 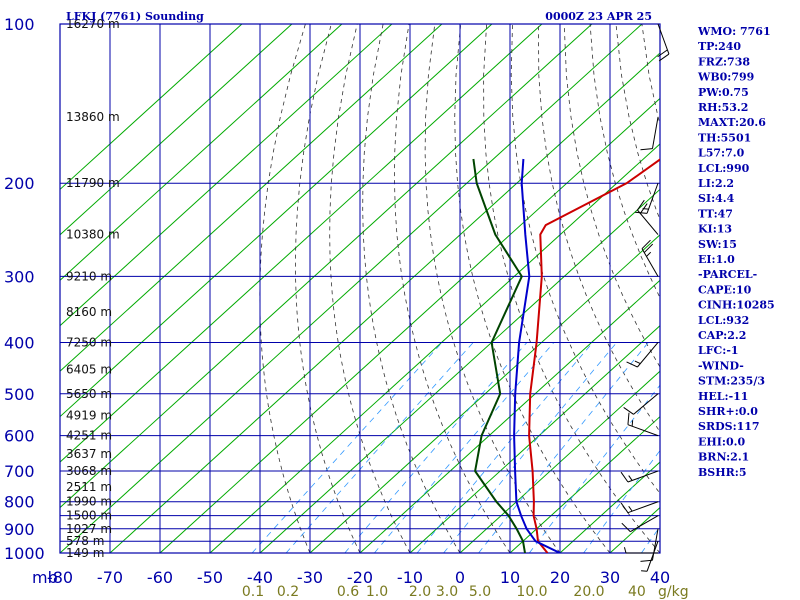 What do you see at coordinates (716, 198) in the screenshot?
I see `stability-index: SI:4.4` at bounding box center [716, 198].